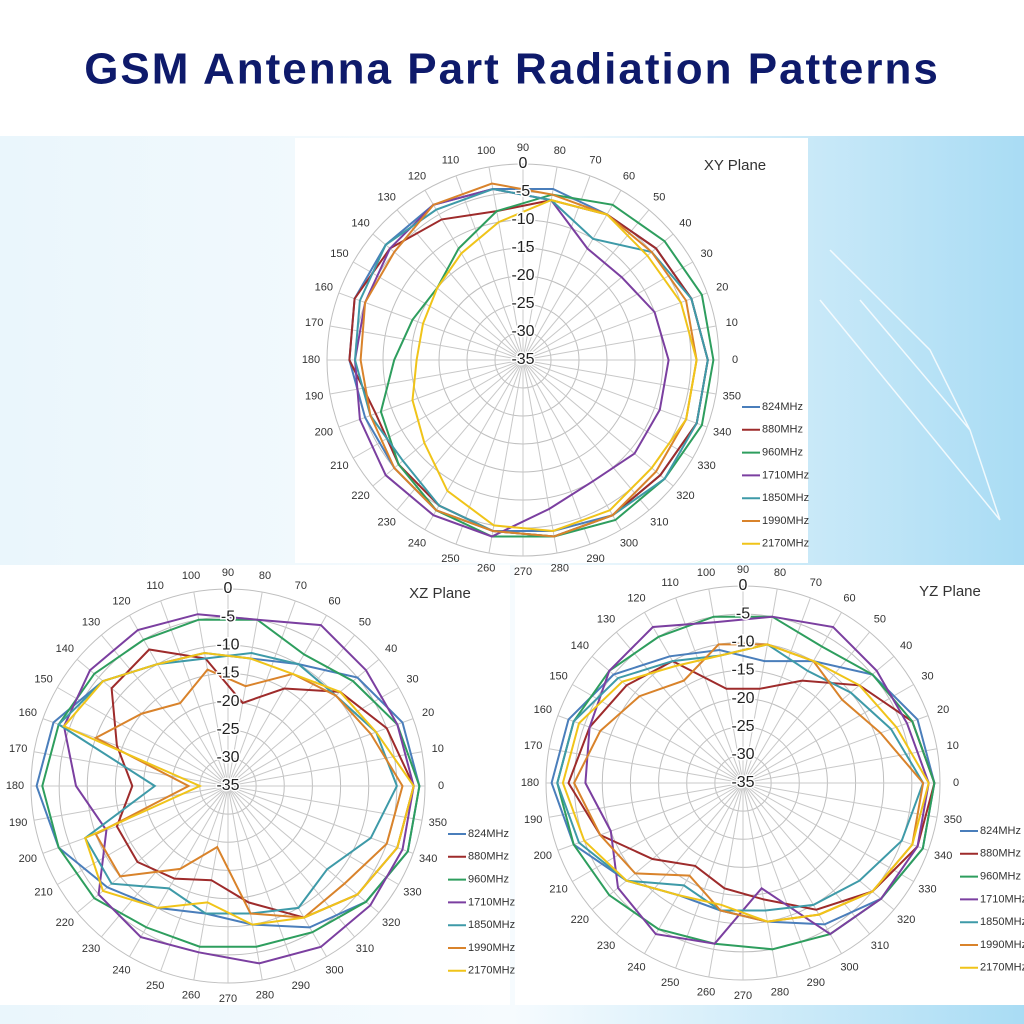 Image resolution: width=1024 pixels, height=1024 pixels. Describe the element at coordinates (670, 583) in the screenshot. I see `theta-tick-label: 110` at that location.